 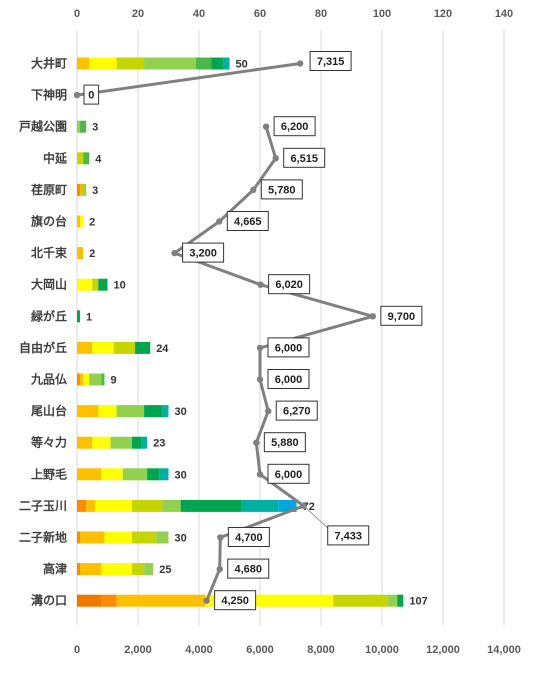 I want to click on bottom-tick-label: 12,000, so click(x=443, y=650).